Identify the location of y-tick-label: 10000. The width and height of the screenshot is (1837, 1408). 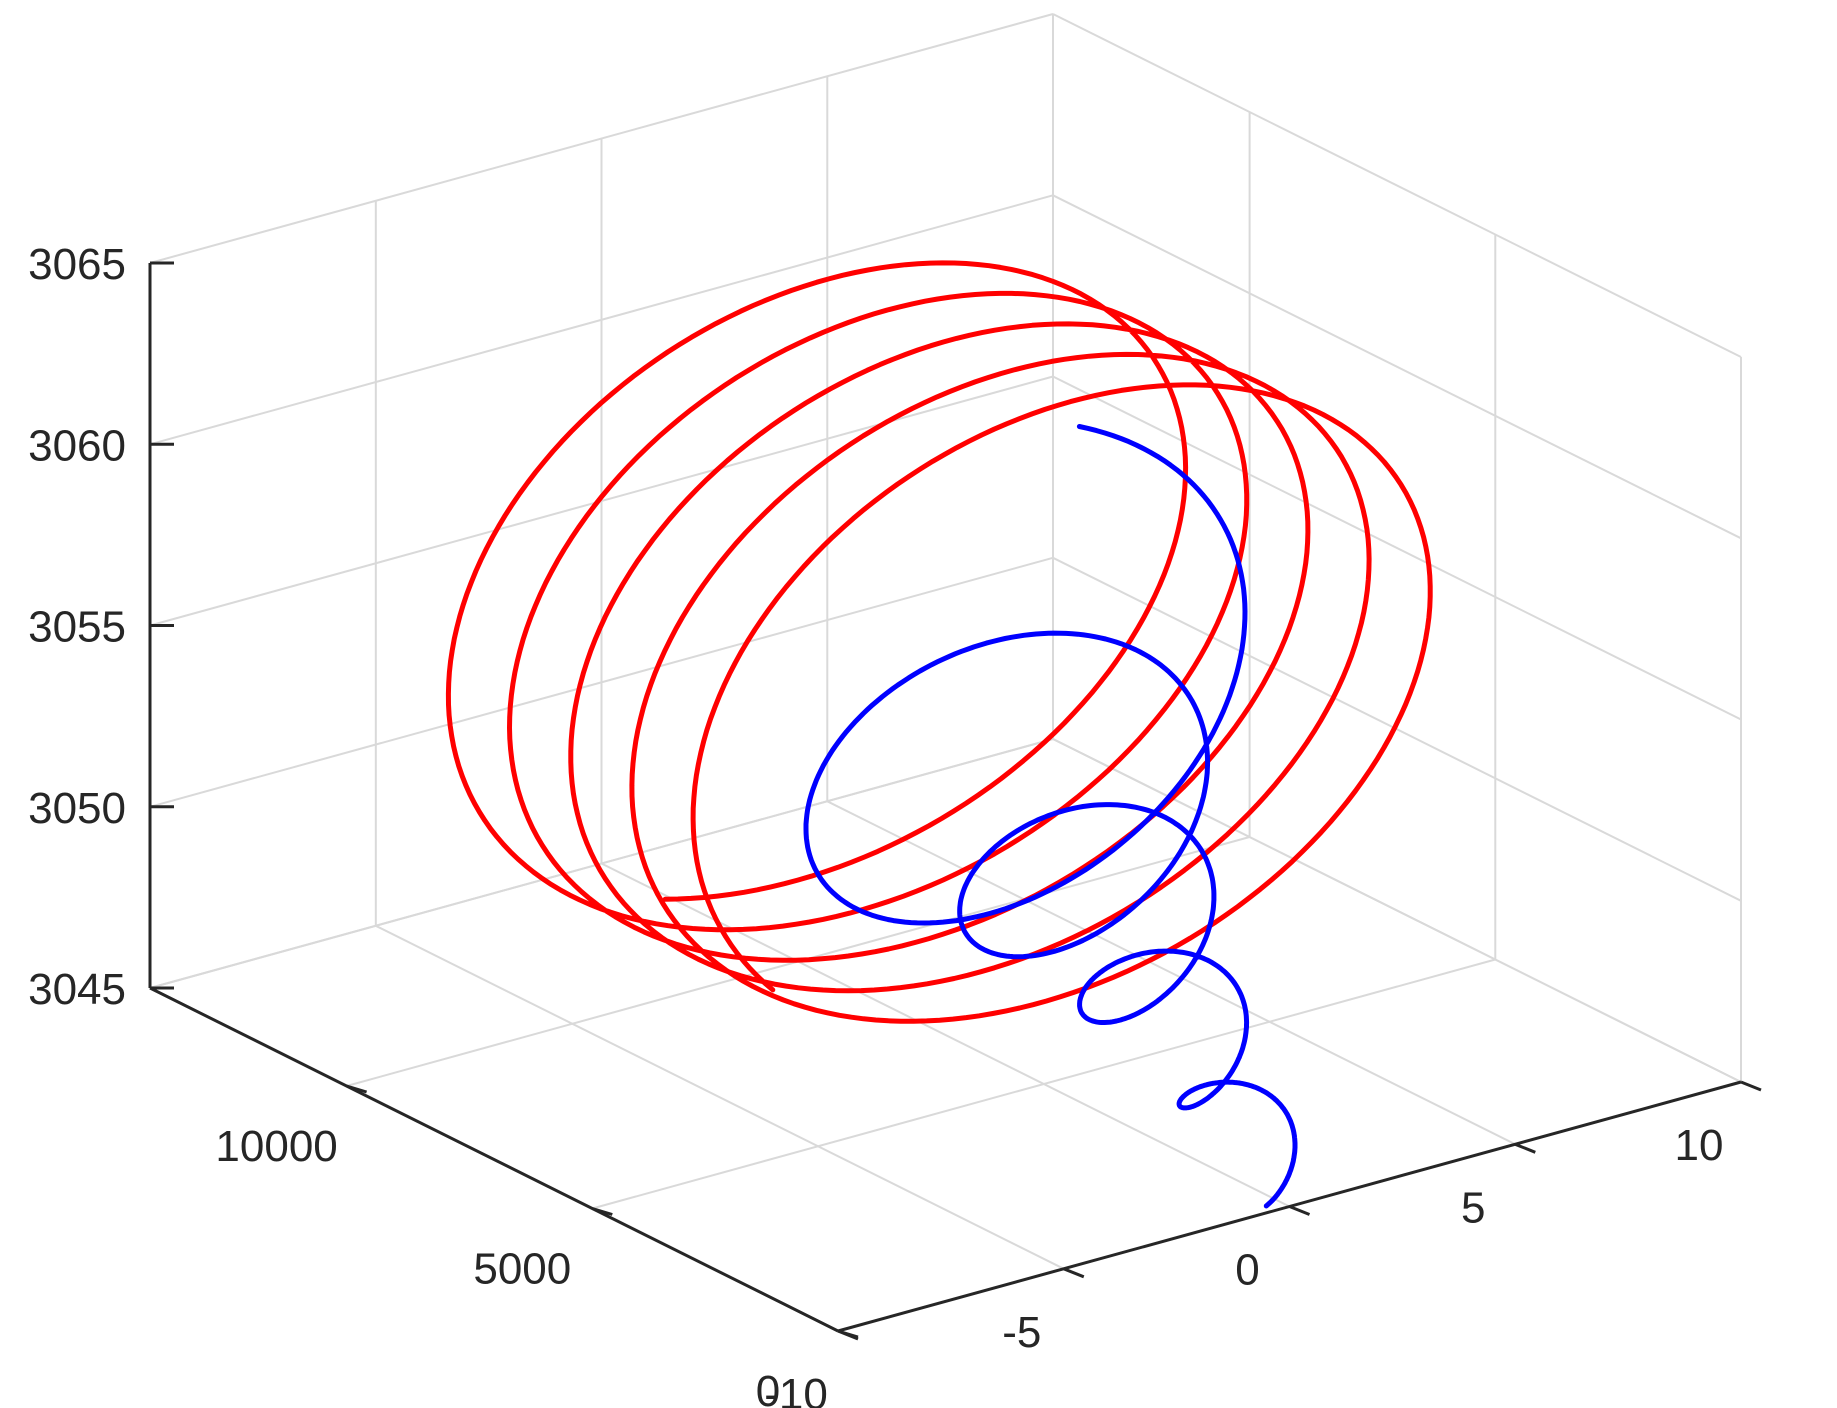
(276, 1146).